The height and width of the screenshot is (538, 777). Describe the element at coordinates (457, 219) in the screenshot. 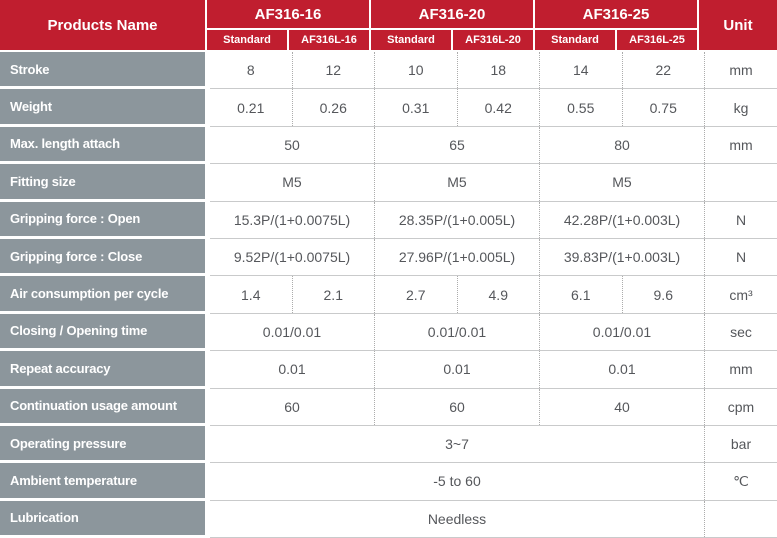

I see `value-cell: 28.35P/(1+0.005L)` at that location.